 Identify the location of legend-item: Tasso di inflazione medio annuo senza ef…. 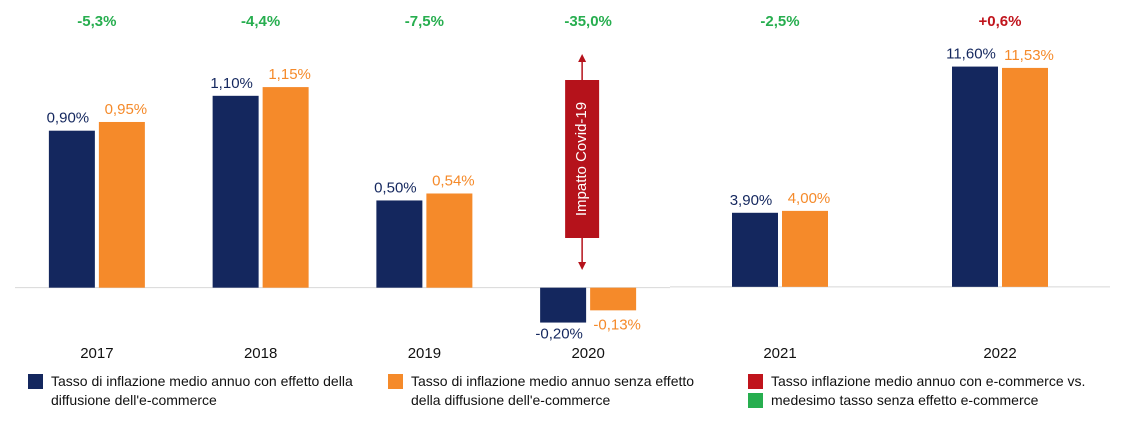
(553, 391).